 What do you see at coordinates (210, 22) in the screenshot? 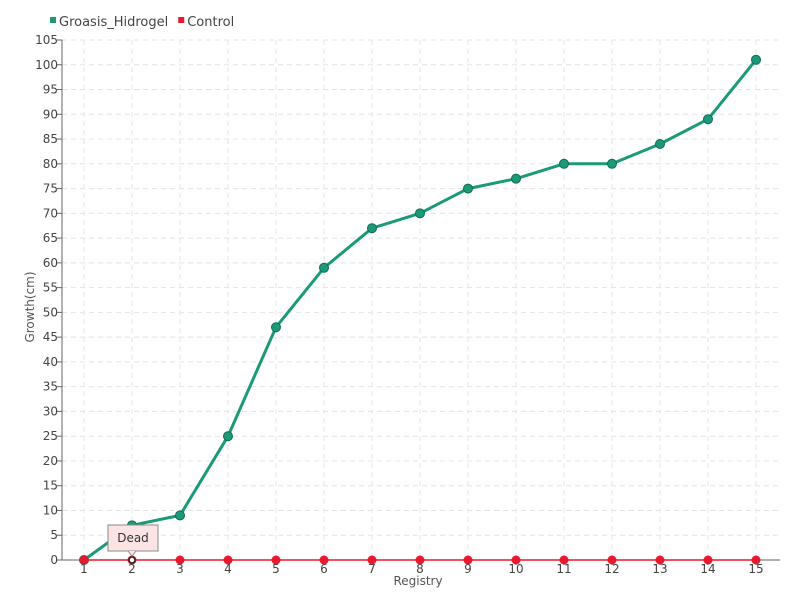
I see `legend-label: Control` at bounding box center [210, 22].